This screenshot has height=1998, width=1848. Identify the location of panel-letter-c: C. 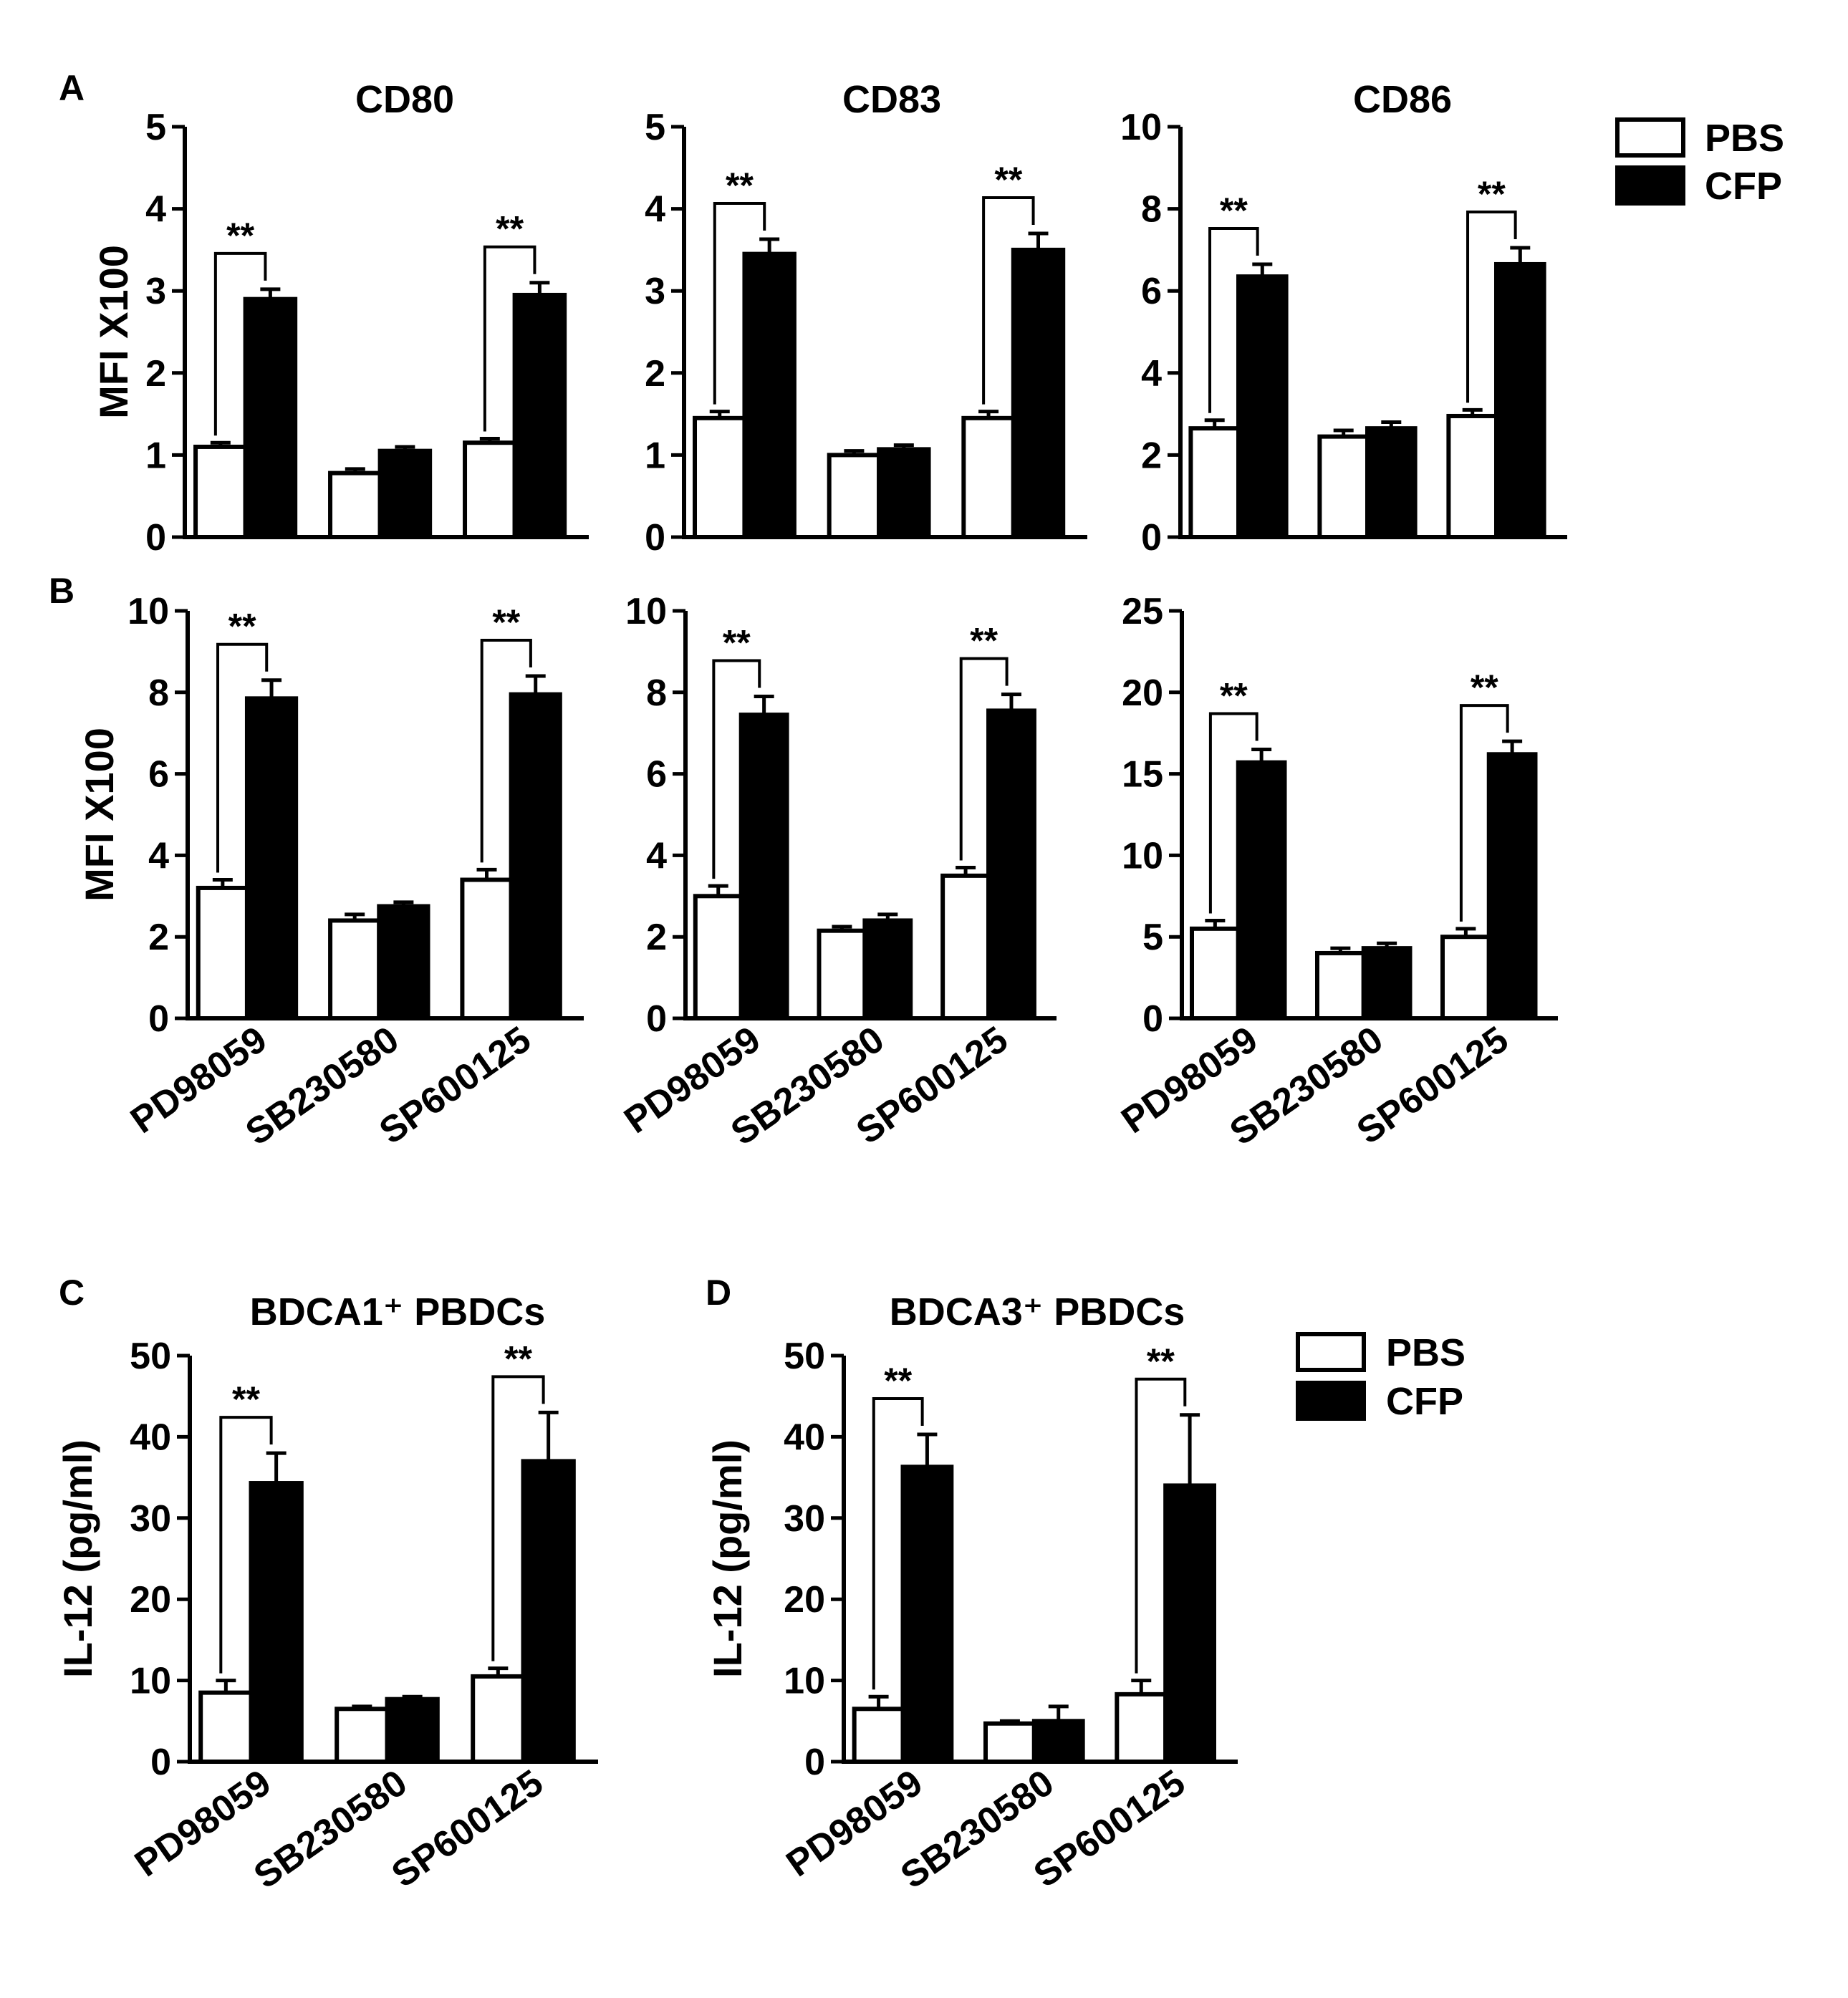
(72, 1293).